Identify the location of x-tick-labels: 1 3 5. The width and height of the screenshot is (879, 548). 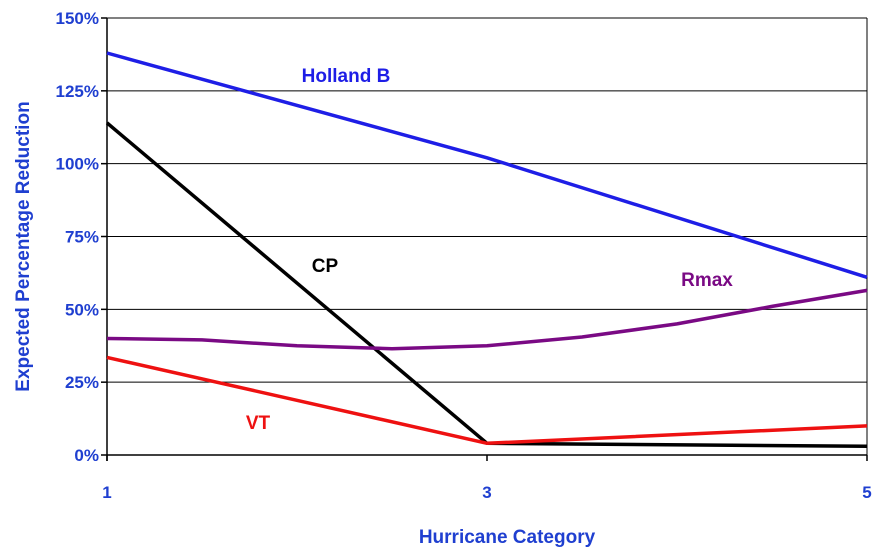
(486, 492).